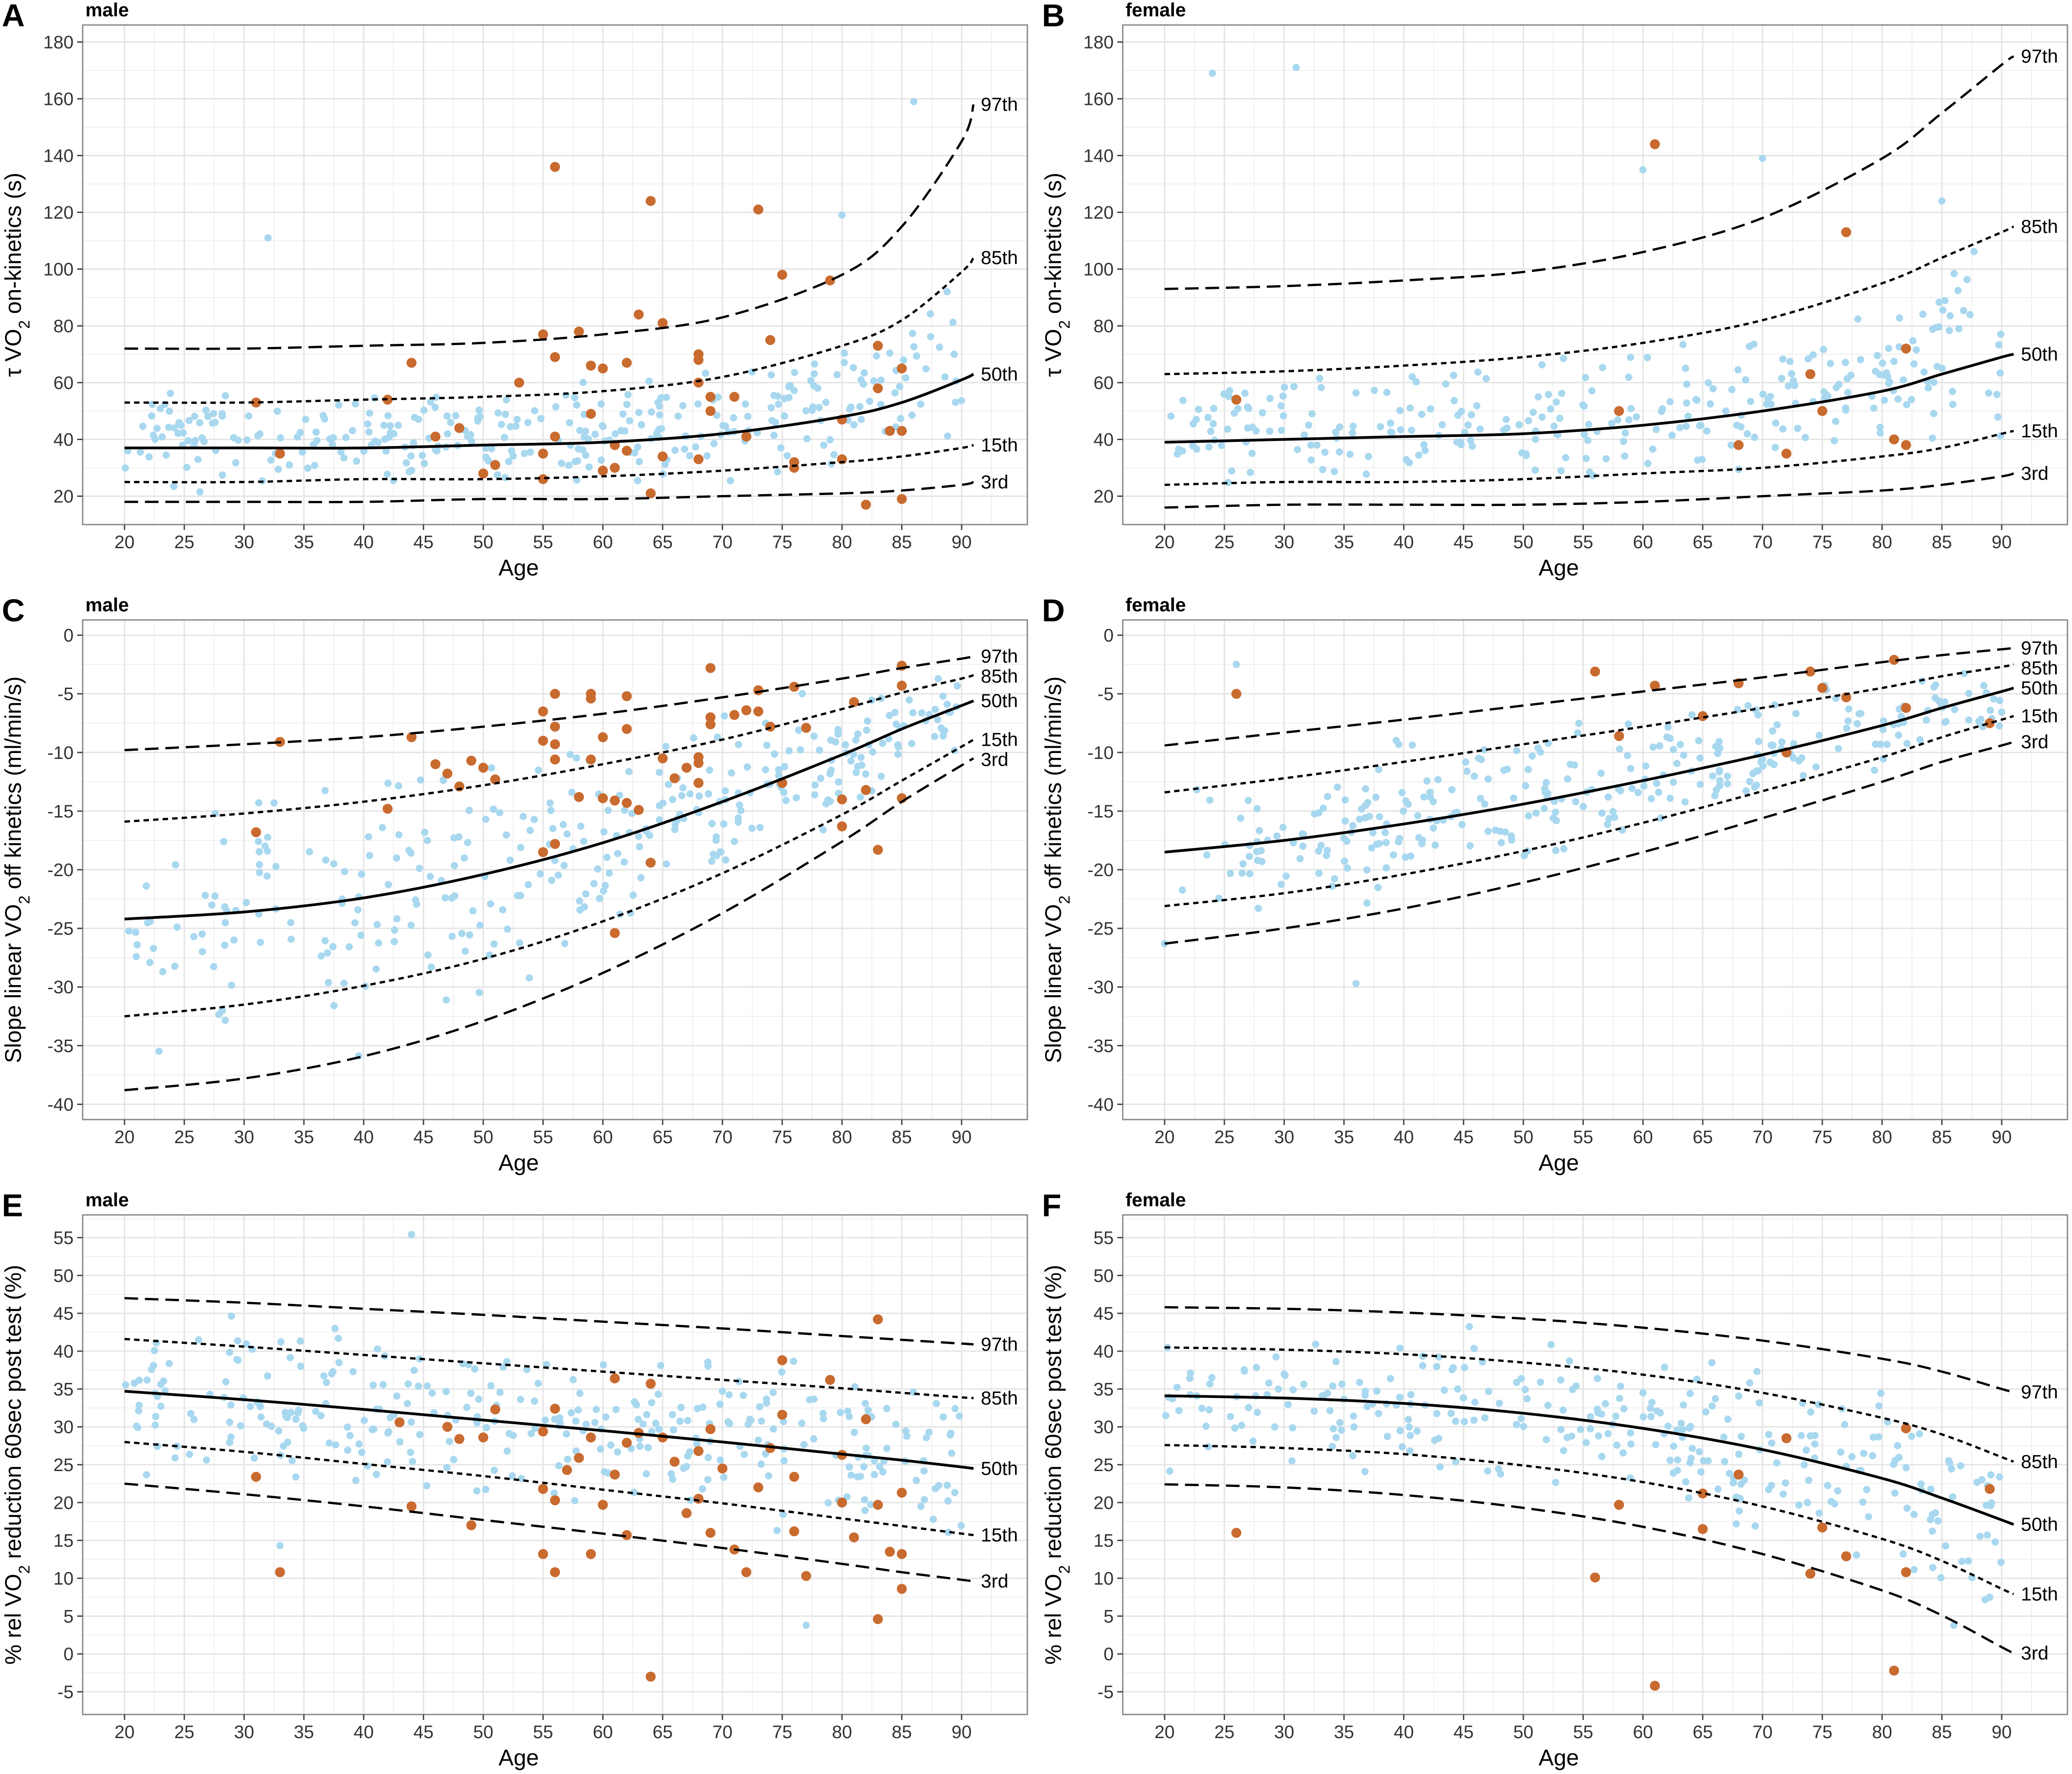 This screenshot has height=1774, width=2072. What do you see at coordinates (2040, 56) in the screenshot?
I see `curve-label: 97th` at bounding box center [2040, 56].